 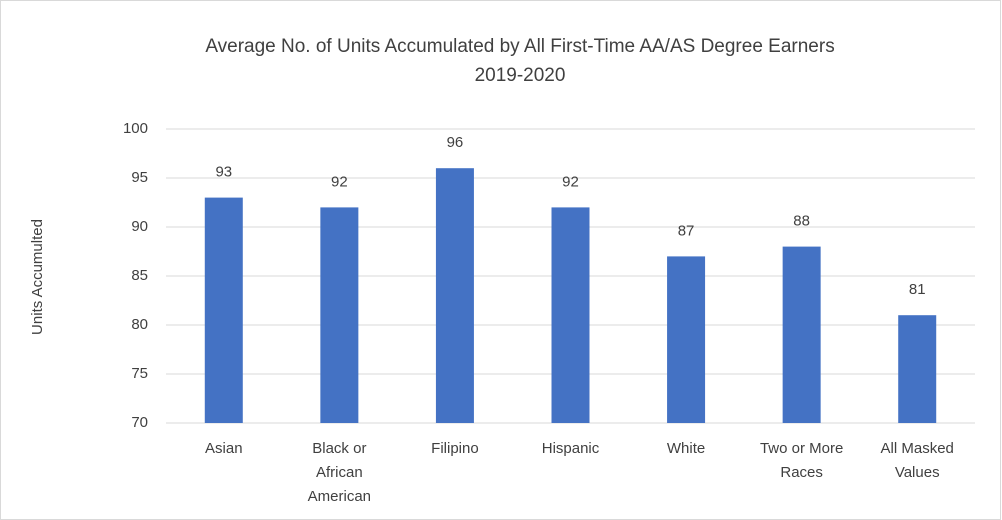 I want to click on y-tick-label: 95, so click(x=139, y=177).